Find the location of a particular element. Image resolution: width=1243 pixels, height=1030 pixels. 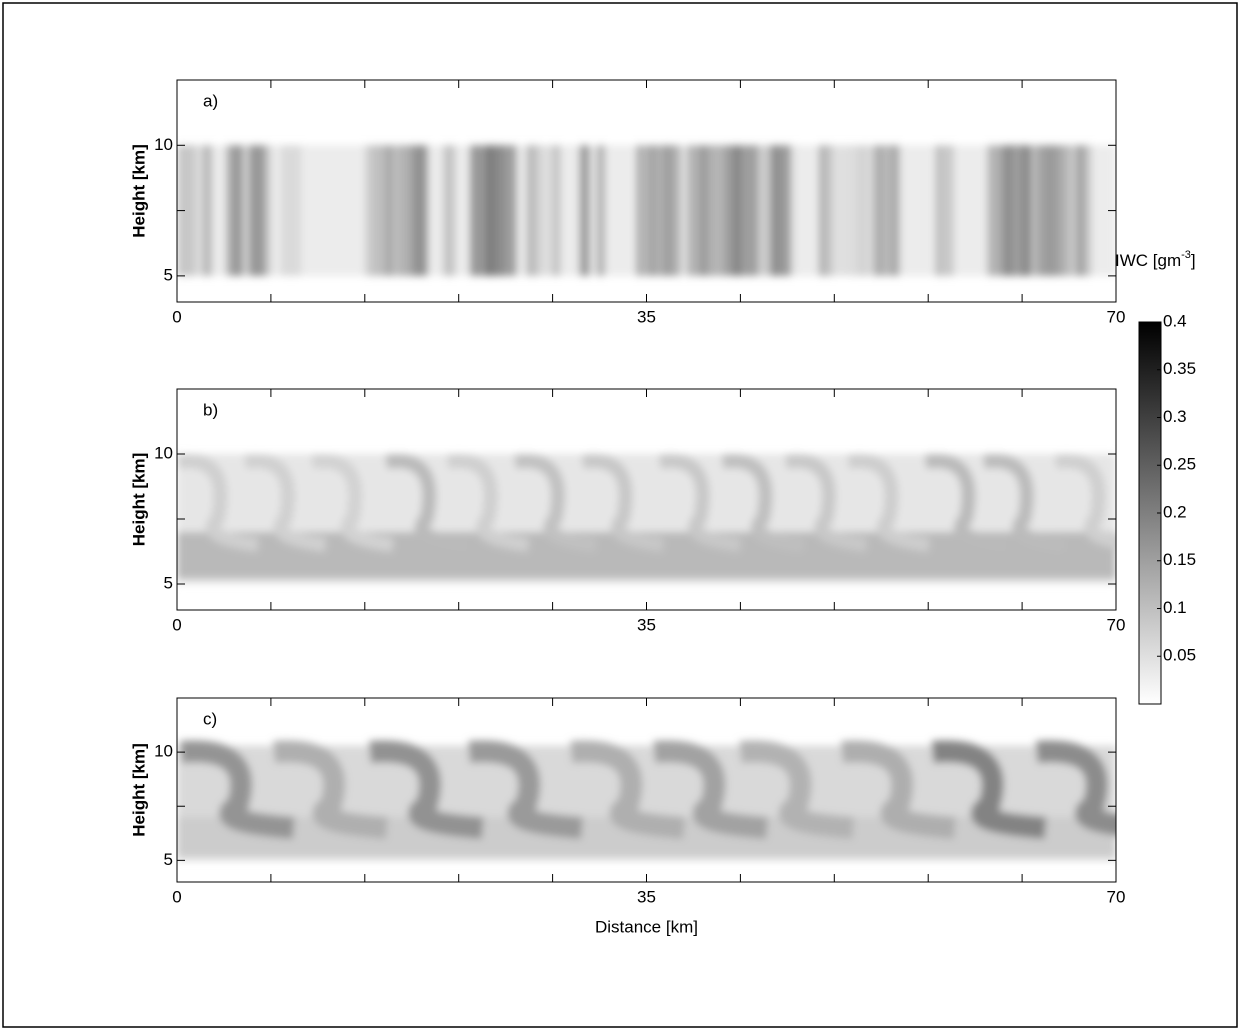

colorbar-tick-label: 0.1 is located at coordinates (1175, 607).